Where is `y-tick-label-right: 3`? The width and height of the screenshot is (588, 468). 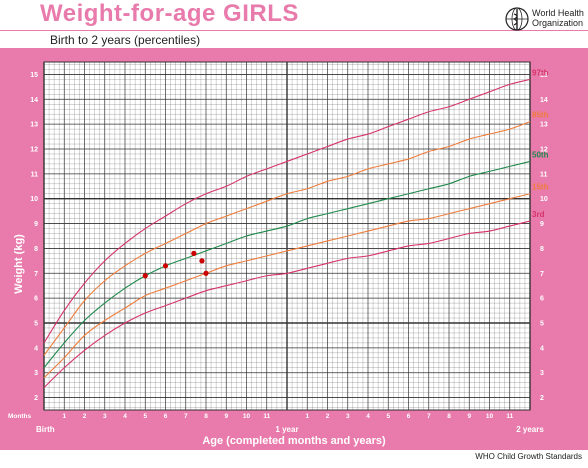
y-tick-label-right: 3 is located at coordinates (542, 373).